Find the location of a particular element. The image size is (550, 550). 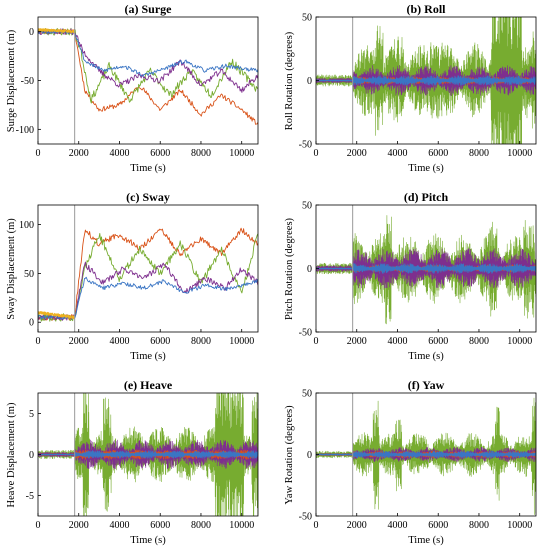

y-axis-label: Pitch Rotation (degrees) is located at coordinates (289, 268).